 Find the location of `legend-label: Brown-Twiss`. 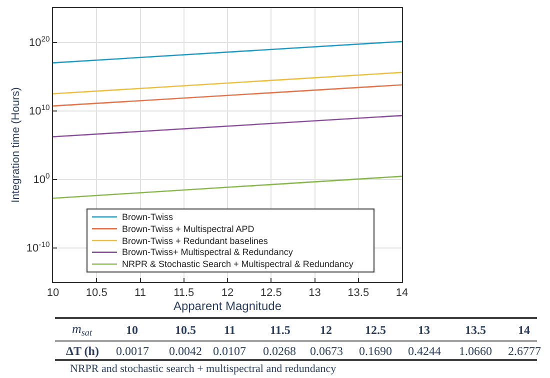

legend-label: Brown-Twiss is located at coordinates (148, 217).